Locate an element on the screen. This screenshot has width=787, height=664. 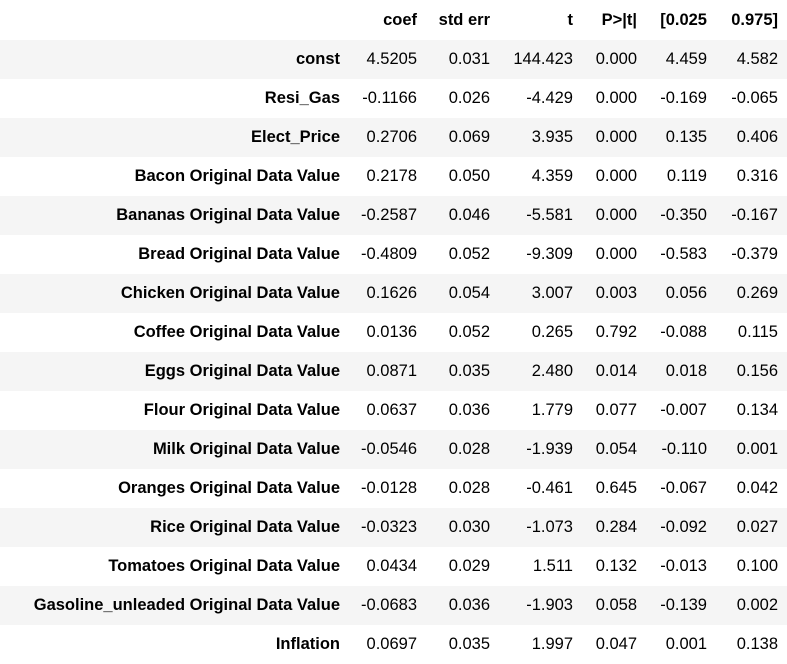
row-label: Oranges Original Data Value is located at coordinates (229, 488).